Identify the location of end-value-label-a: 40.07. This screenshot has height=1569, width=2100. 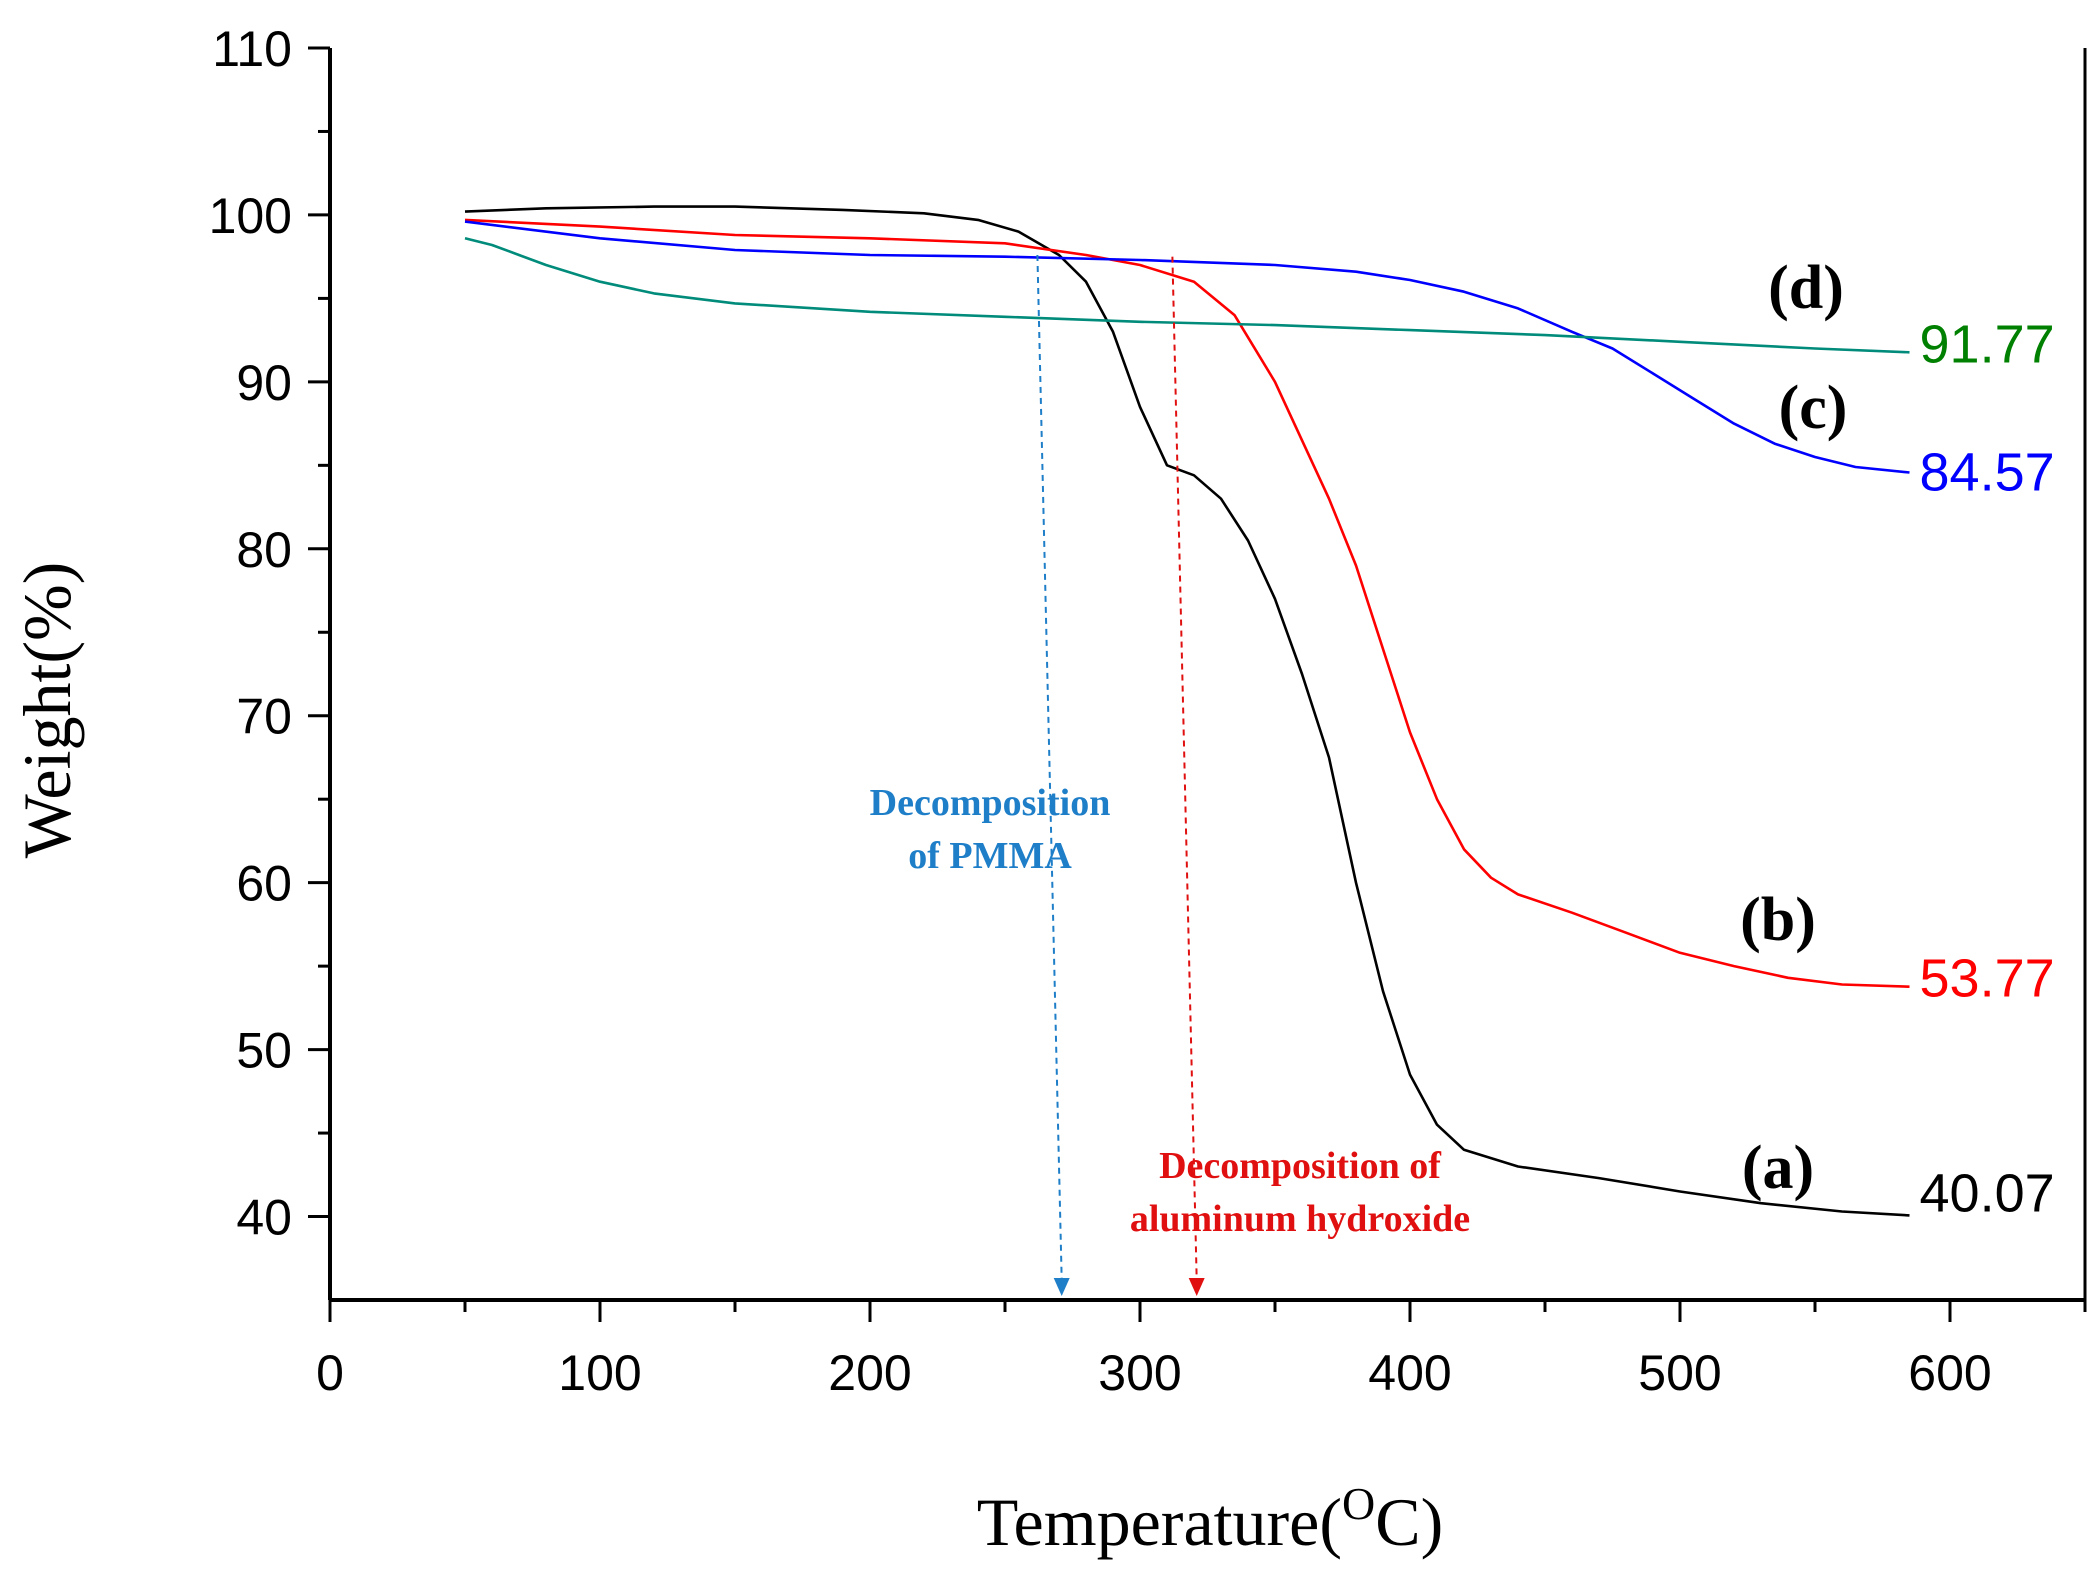
(1987, 1193).